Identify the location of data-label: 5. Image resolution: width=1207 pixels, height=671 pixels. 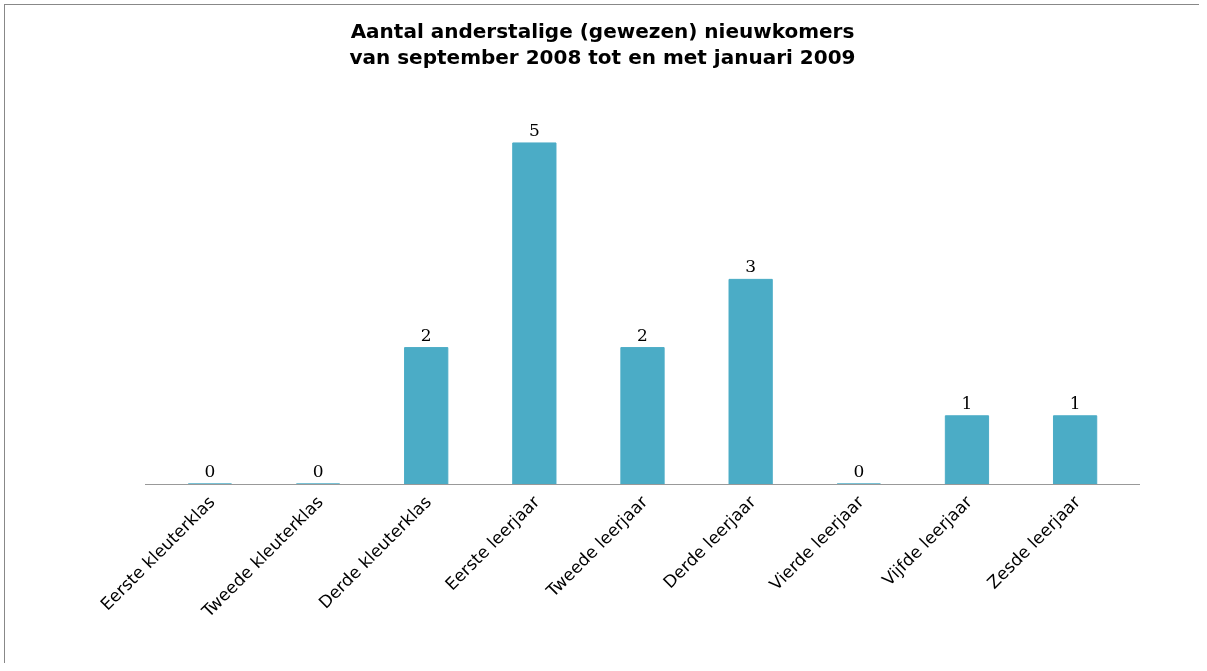
(534, 129).